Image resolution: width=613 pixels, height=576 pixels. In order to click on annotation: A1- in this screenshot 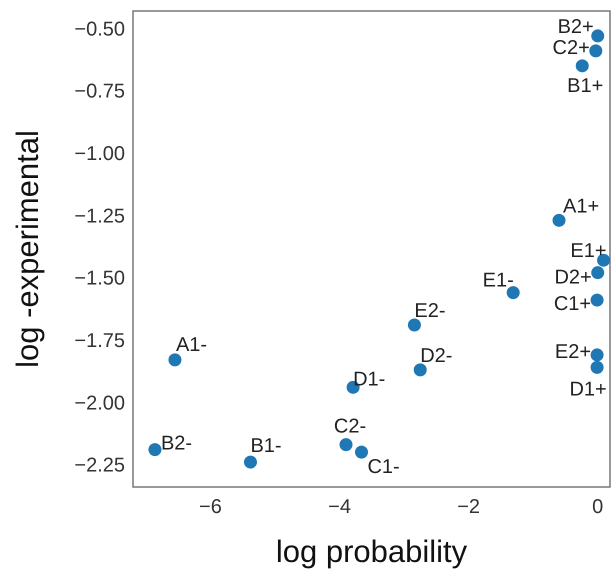, I will do `click(192, 345)`.